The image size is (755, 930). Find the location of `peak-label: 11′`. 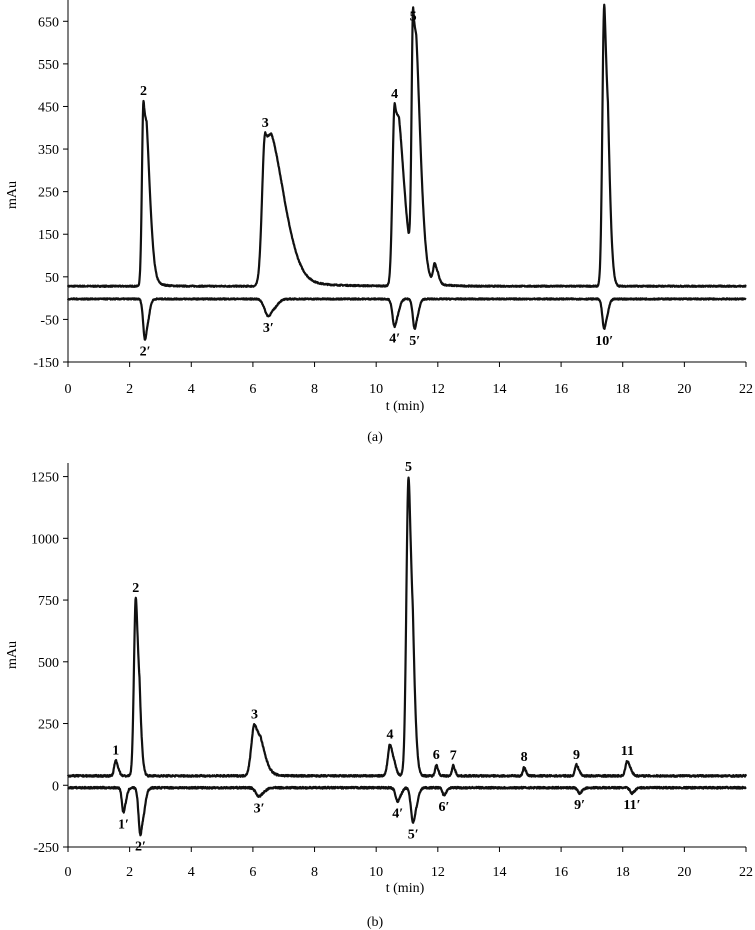

peak-label: 11′ is located at coordinates (631, 805).